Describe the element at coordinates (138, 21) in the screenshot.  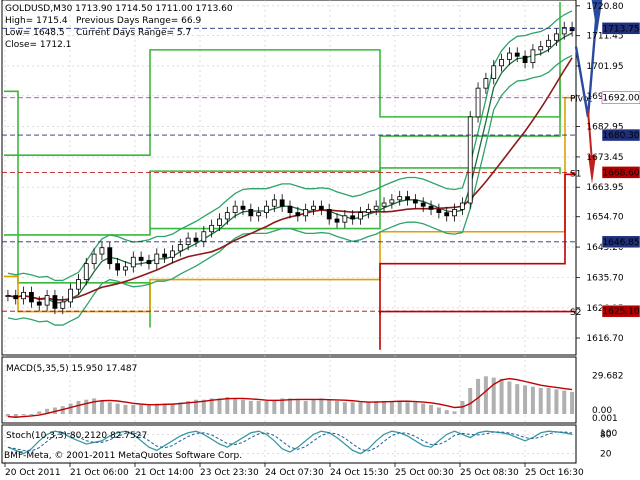
I see `prev-range-text: Previous Days Range= 66.9` at that location.